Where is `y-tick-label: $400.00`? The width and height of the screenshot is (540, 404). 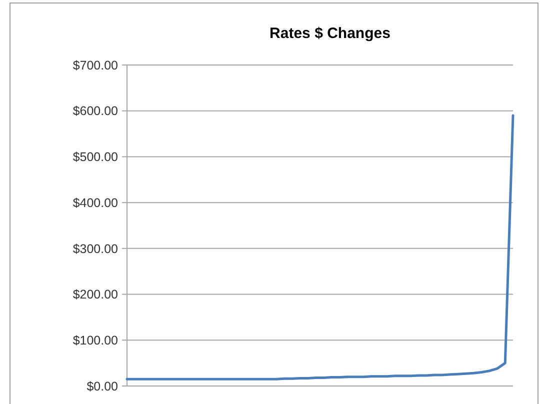 y-tick-label: $400.00 is located at coordinates (95, 203).